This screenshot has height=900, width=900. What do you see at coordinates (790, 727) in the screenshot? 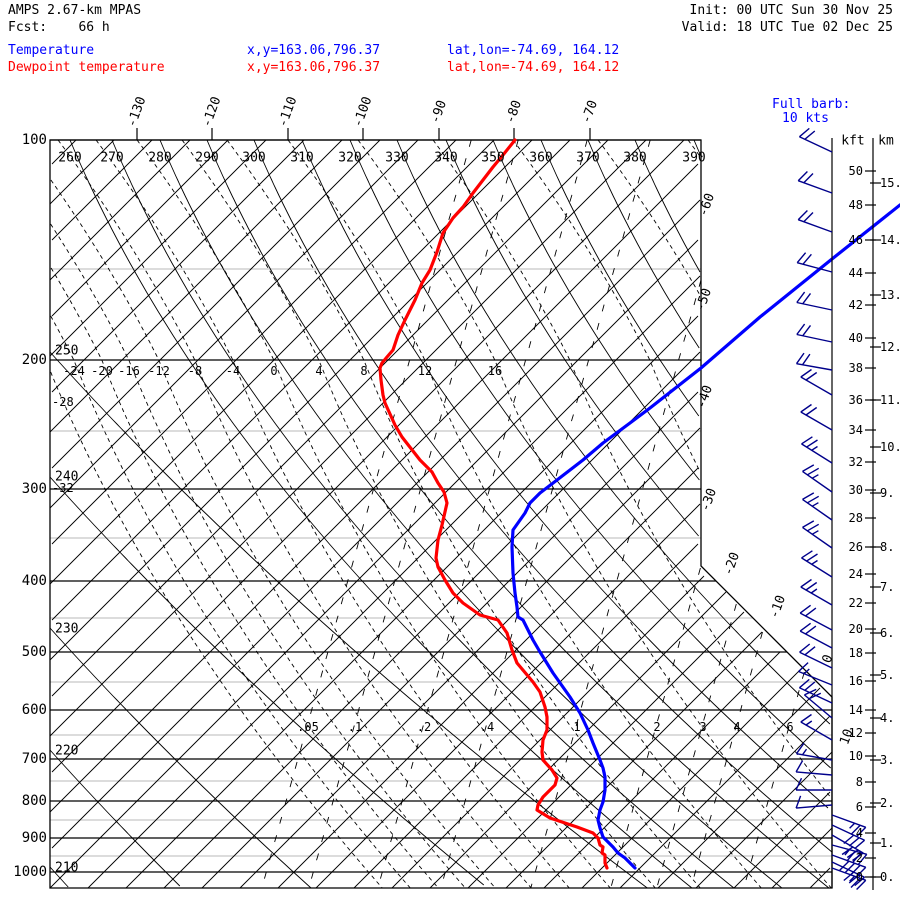
I see `mixing-ratio-label: 6` at bounding box center [790, 727].